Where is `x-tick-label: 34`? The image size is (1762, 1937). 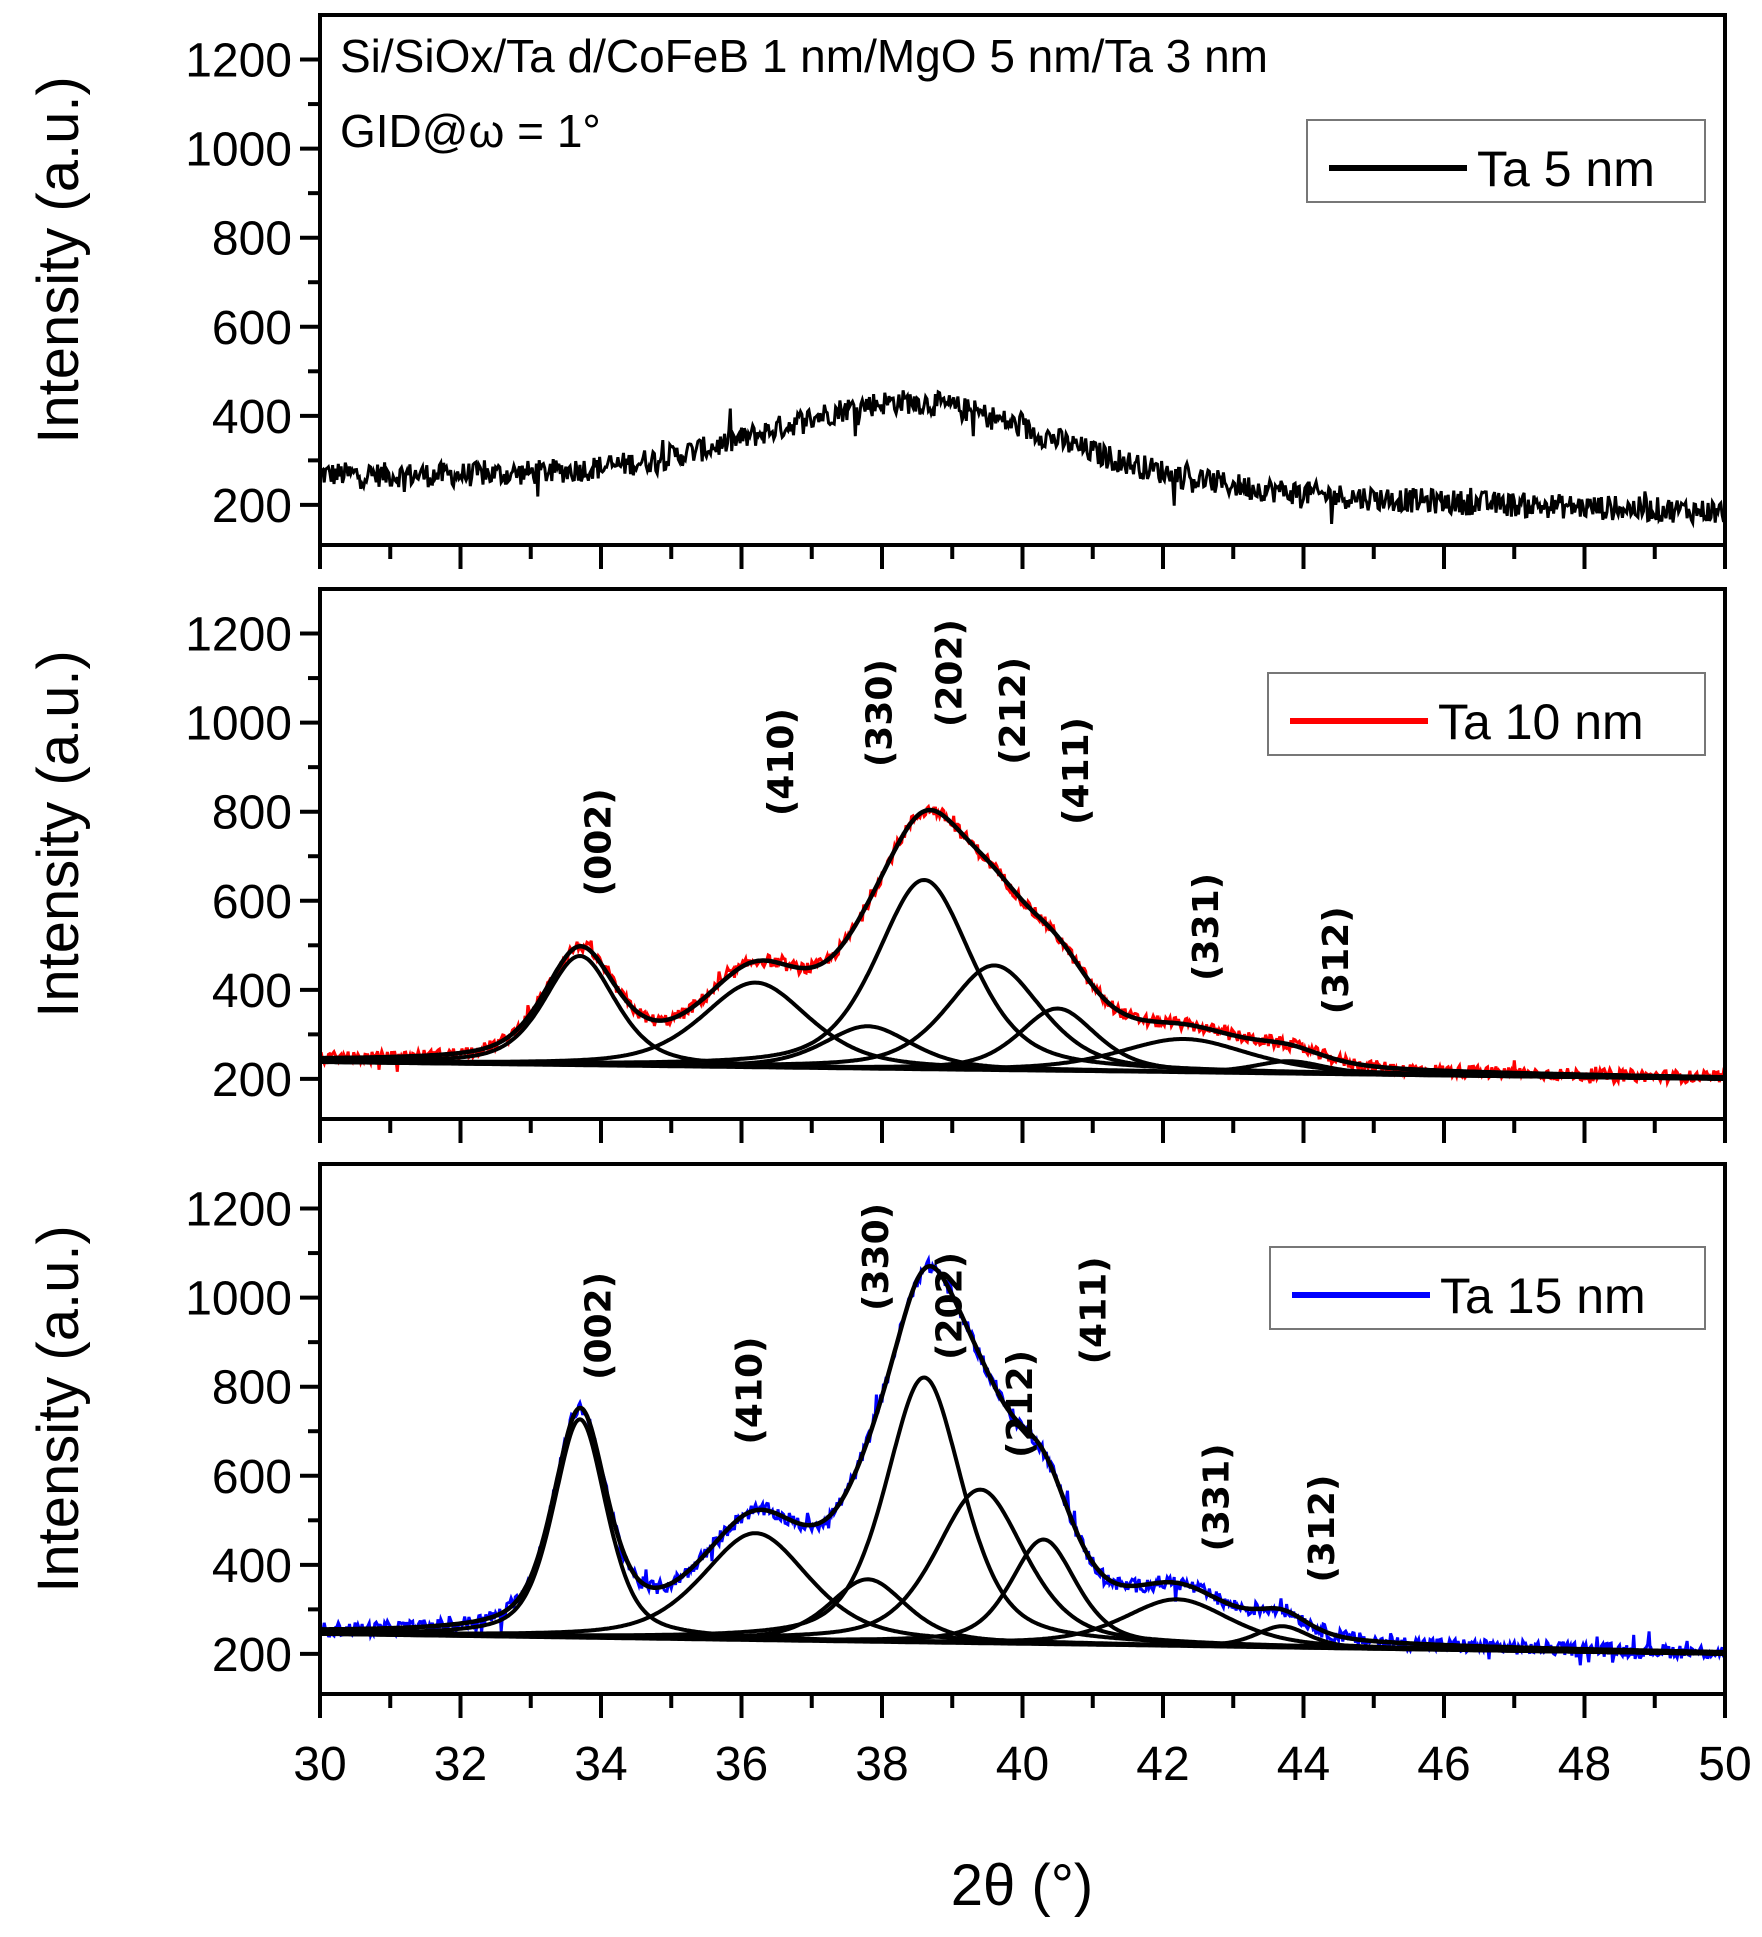
x-tick-label: 34 is located at coordinates (600, 1764).